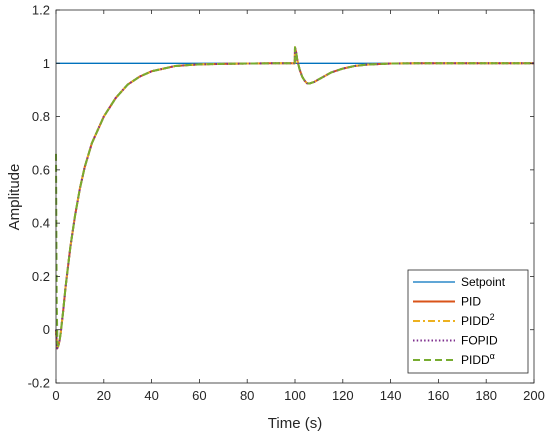 The height and width of the screenshot is (436, 550). What do you see at coordinates (46, 329) in the screenshot?
I see `y-tick-label: 0` at bounding box center [46, 329].